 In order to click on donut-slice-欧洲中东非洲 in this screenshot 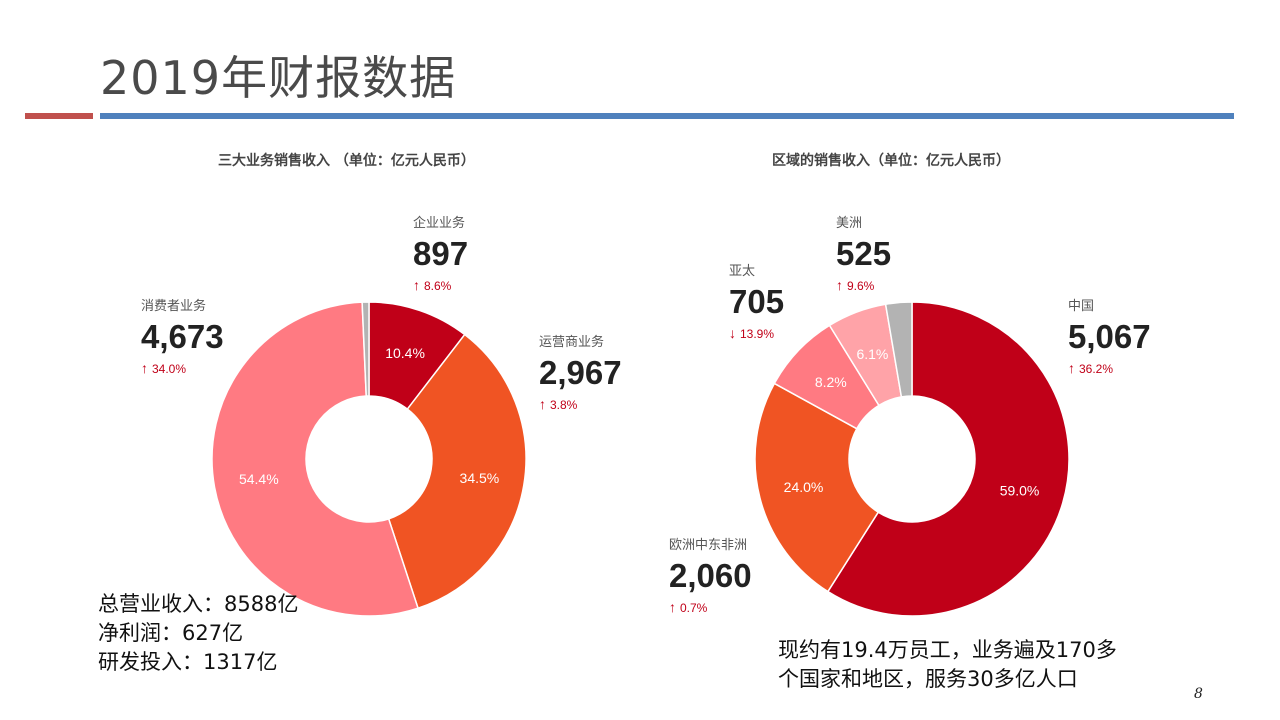, I will do `click(817, 487)`.